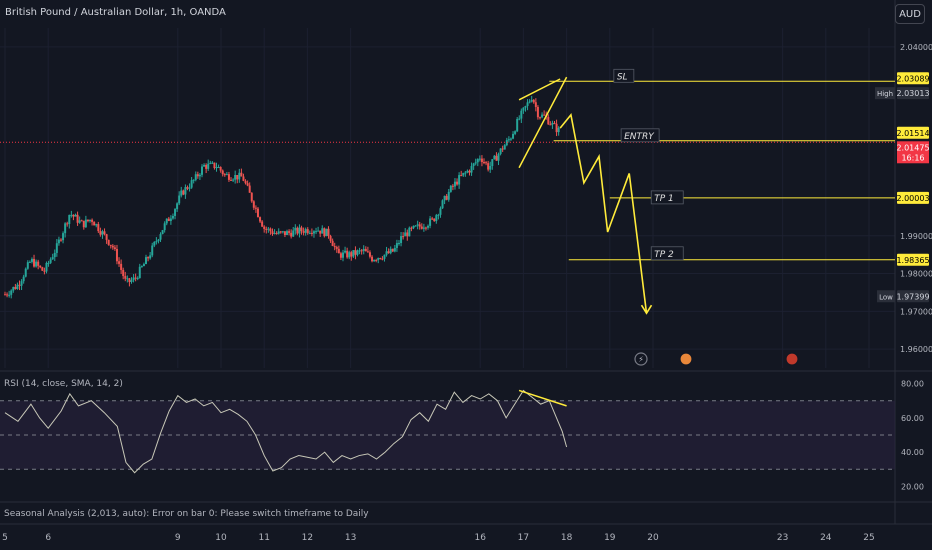  What do you see at coordinates (178, 538) in the screenshot?
I see `time-axis-label: 9` at bounding box center [178, 538].